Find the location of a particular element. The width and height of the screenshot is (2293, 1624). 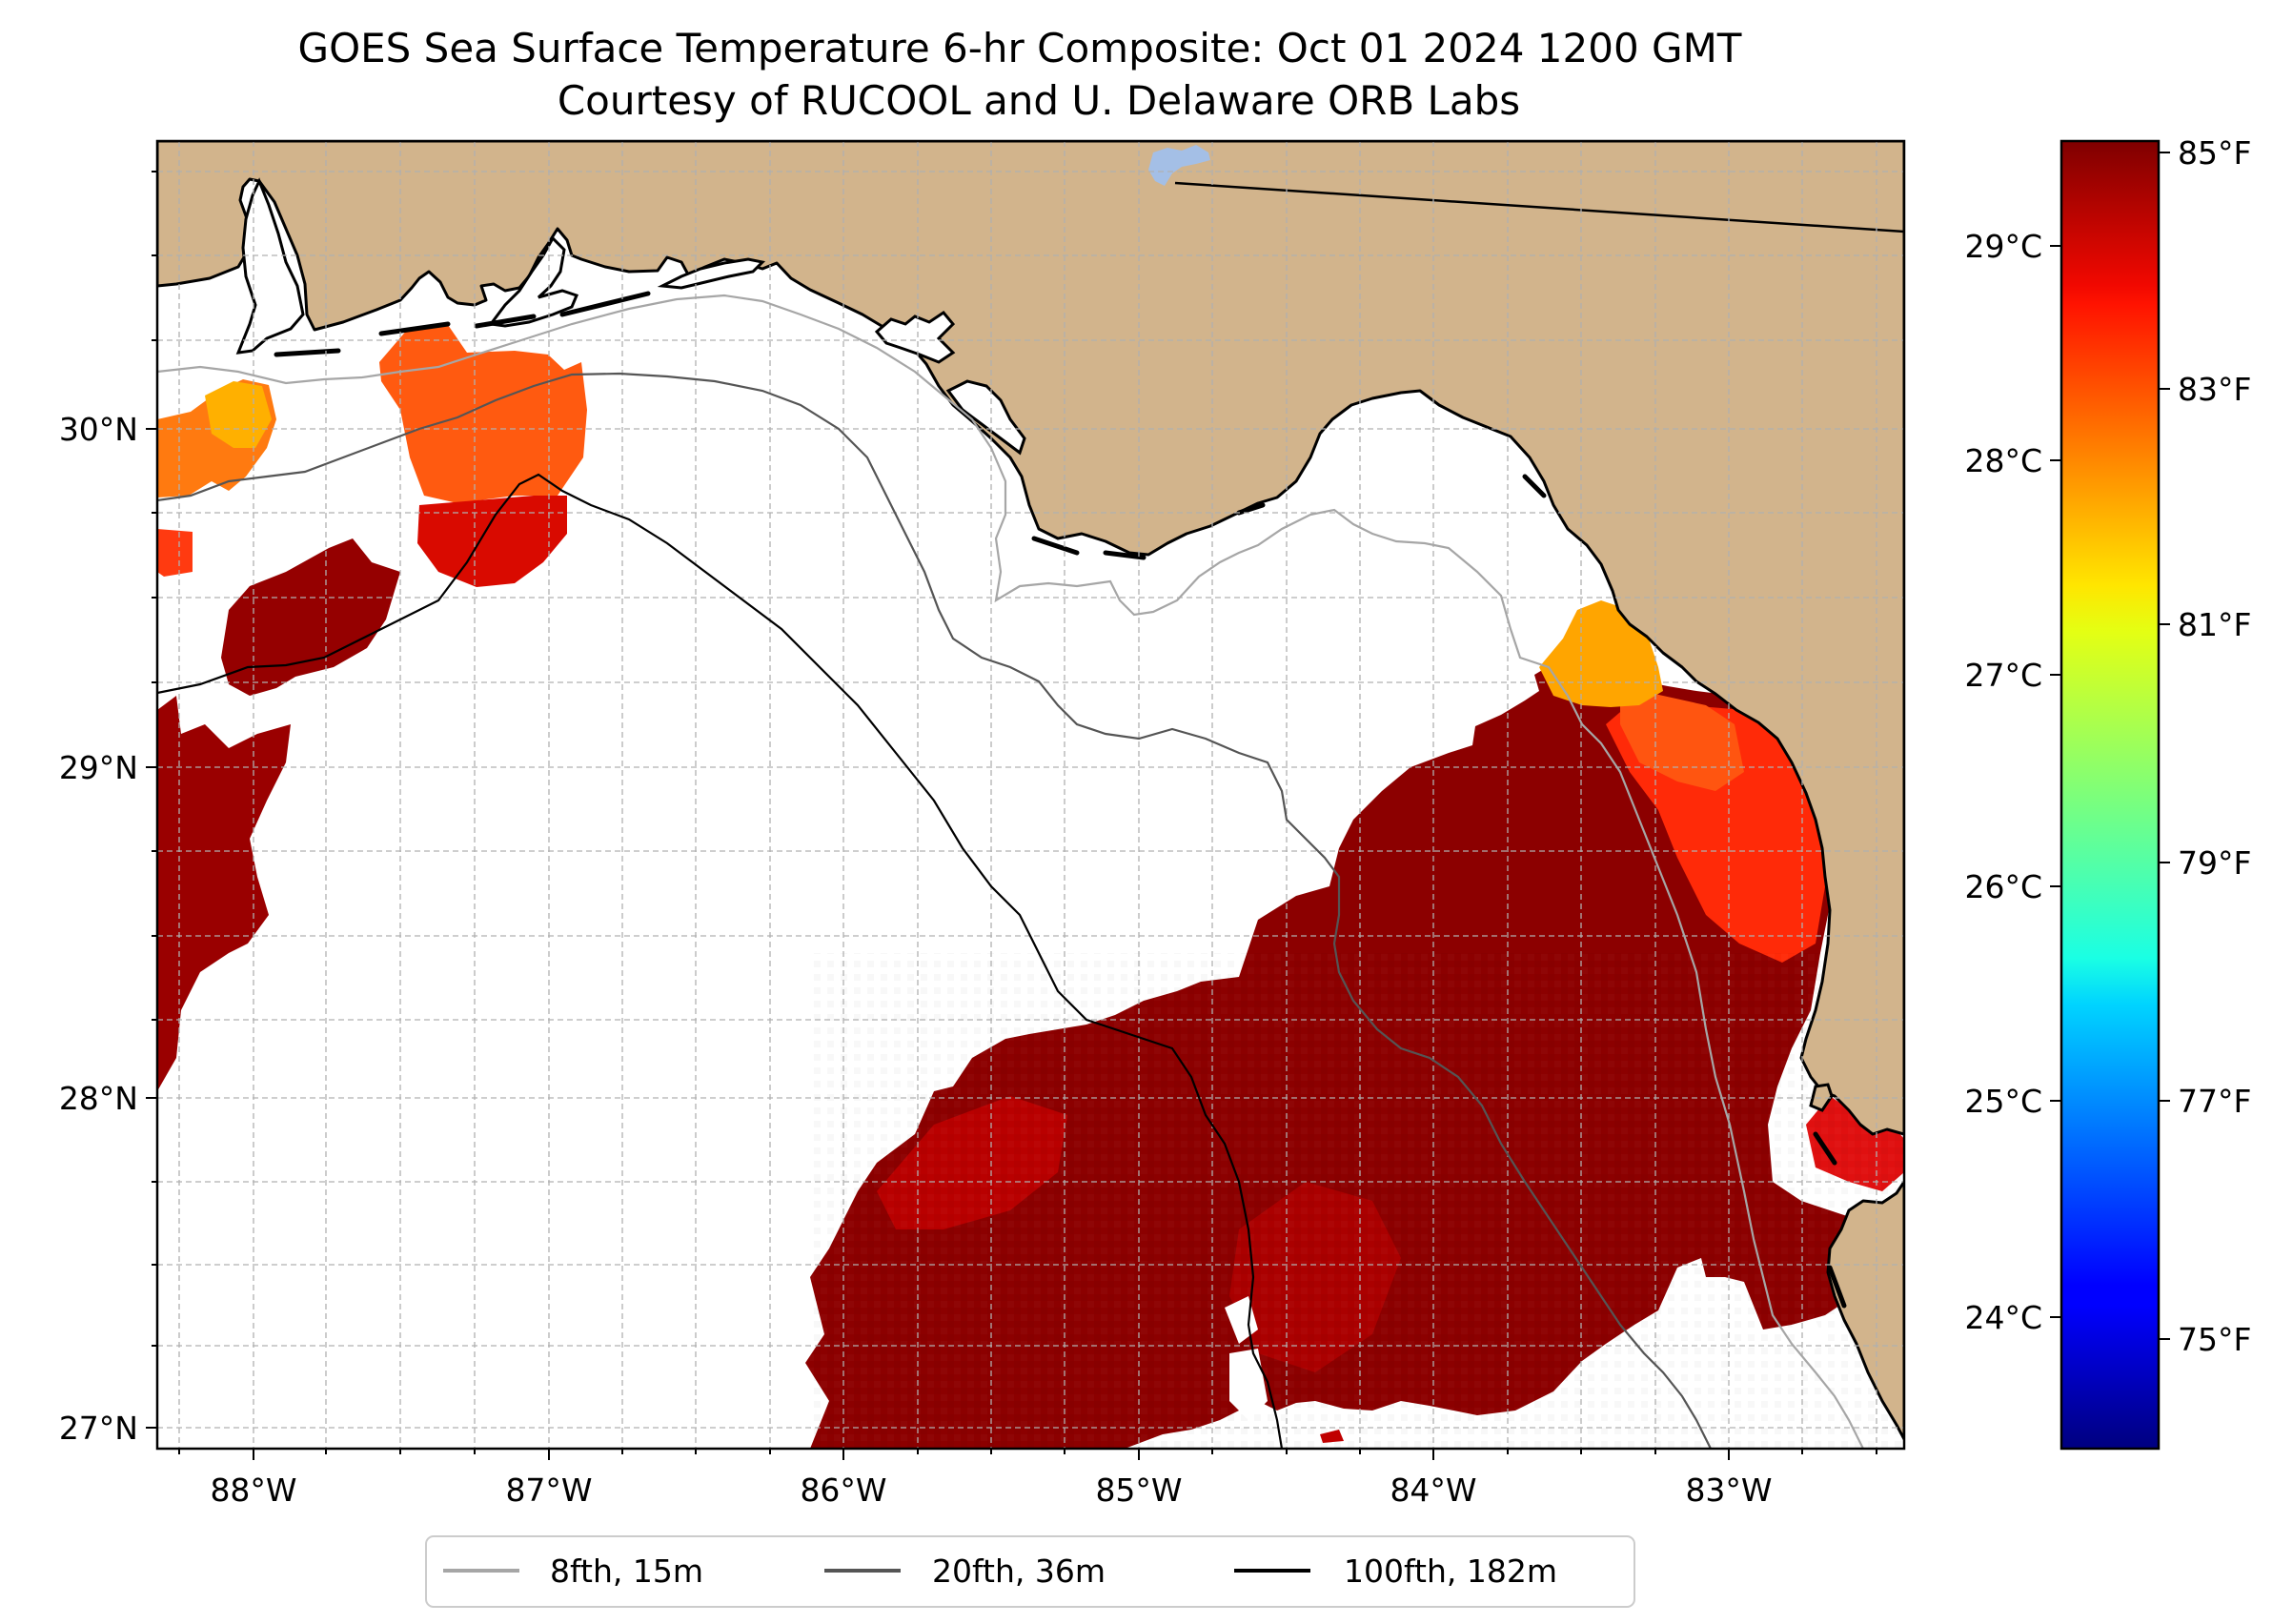

colorbar-fahrenheit-label: 75°F is located at coordinates (2214, 1339).